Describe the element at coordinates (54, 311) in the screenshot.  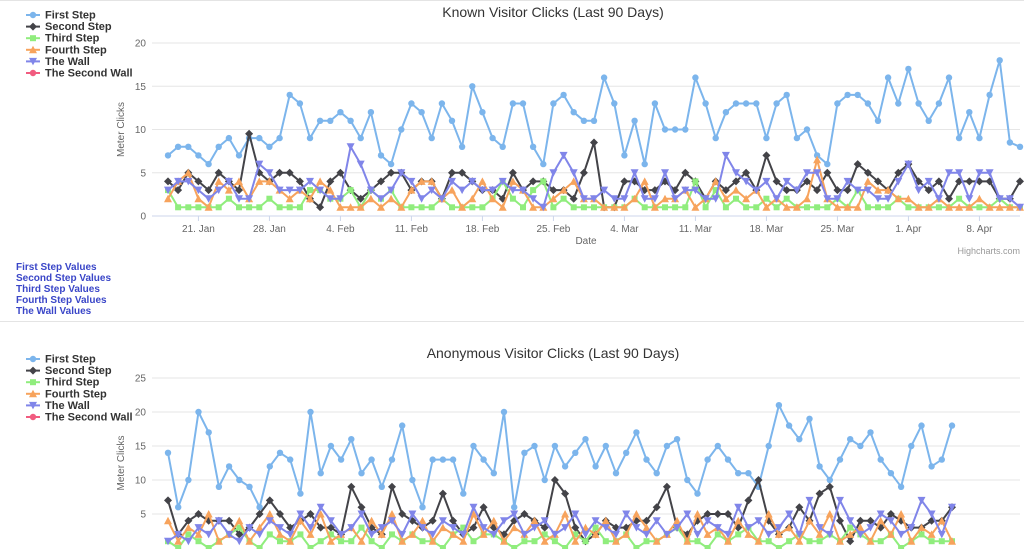
I see `the-wall-values-link: The Wall Values` at that location.